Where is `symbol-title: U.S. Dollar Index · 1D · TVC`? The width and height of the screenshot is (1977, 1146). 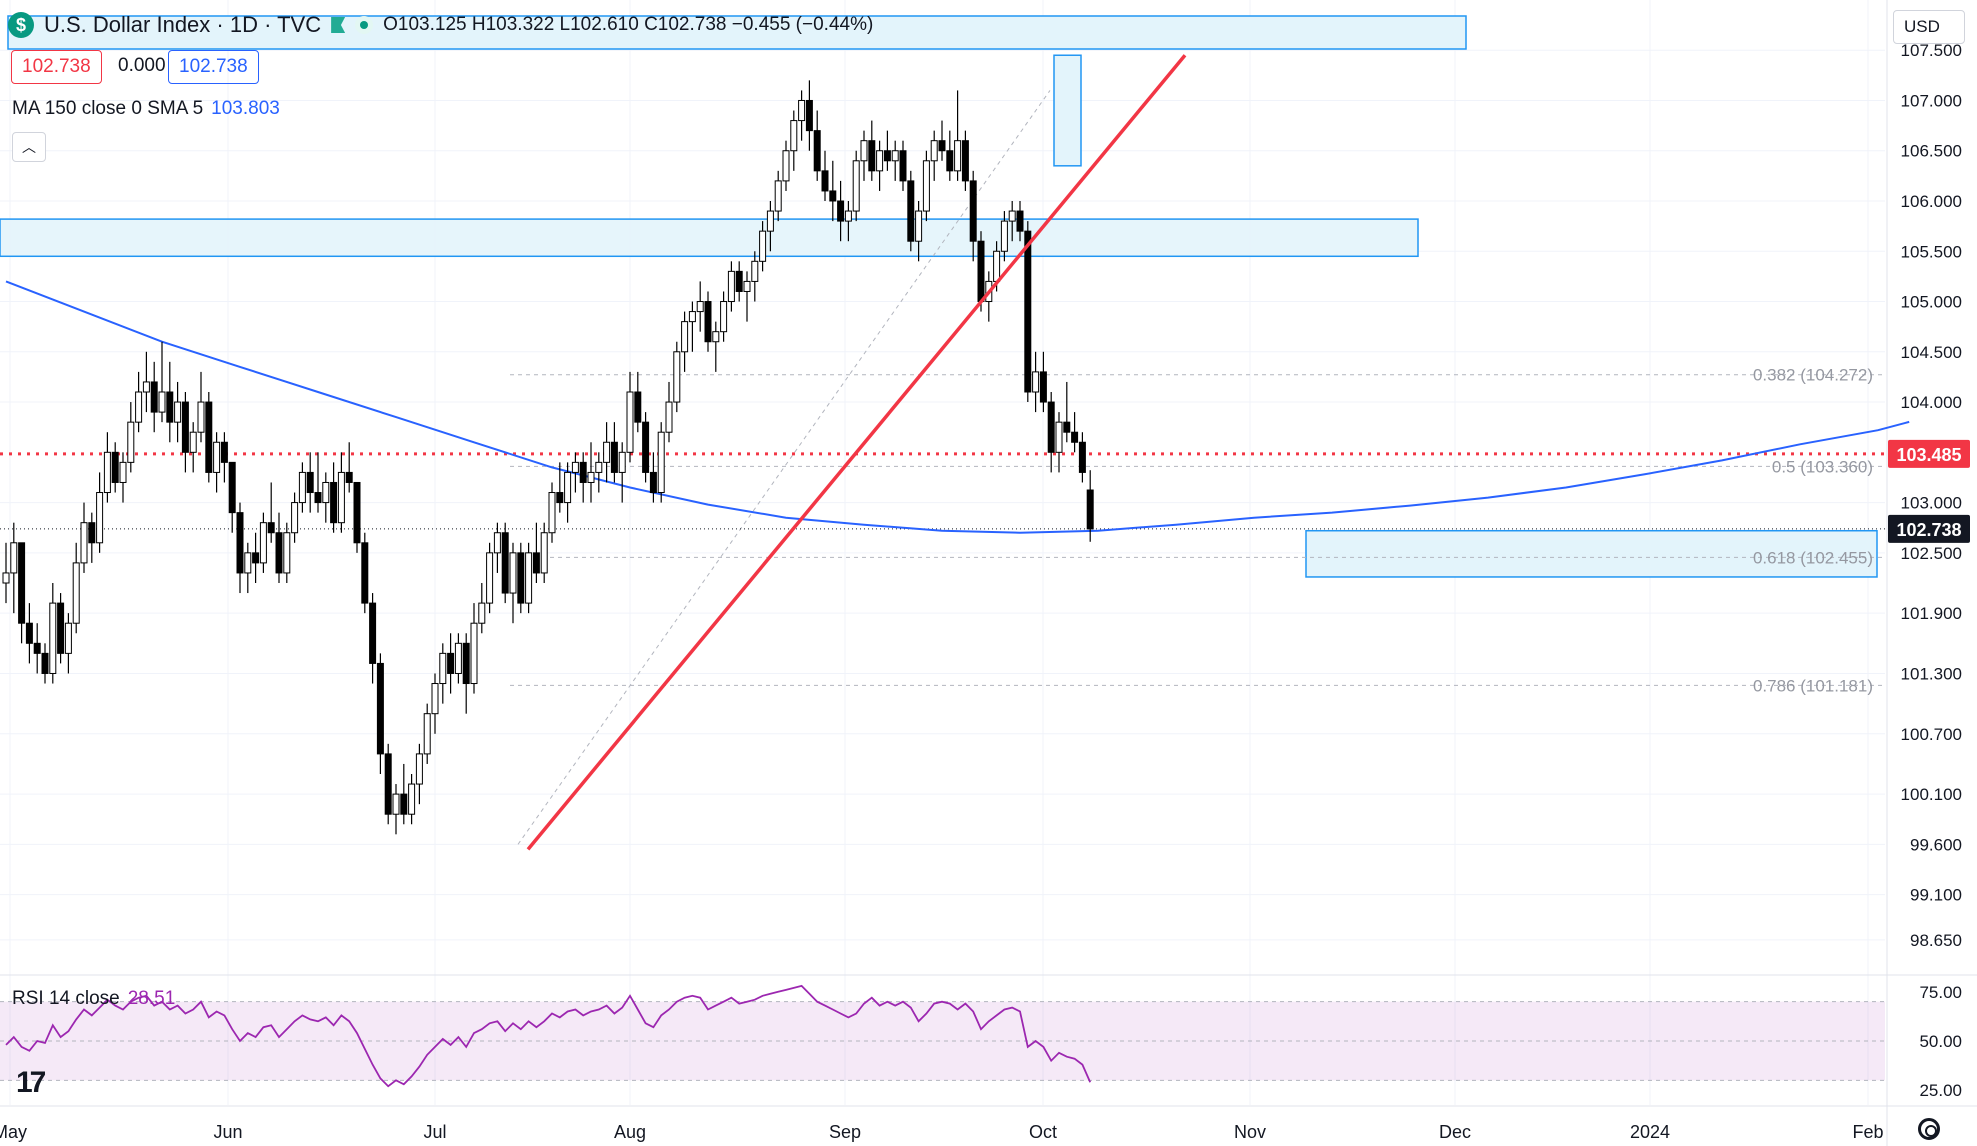
symbol-title: U.S. Dollar Index · 1D · TVC is located at coordinates (183, 24).